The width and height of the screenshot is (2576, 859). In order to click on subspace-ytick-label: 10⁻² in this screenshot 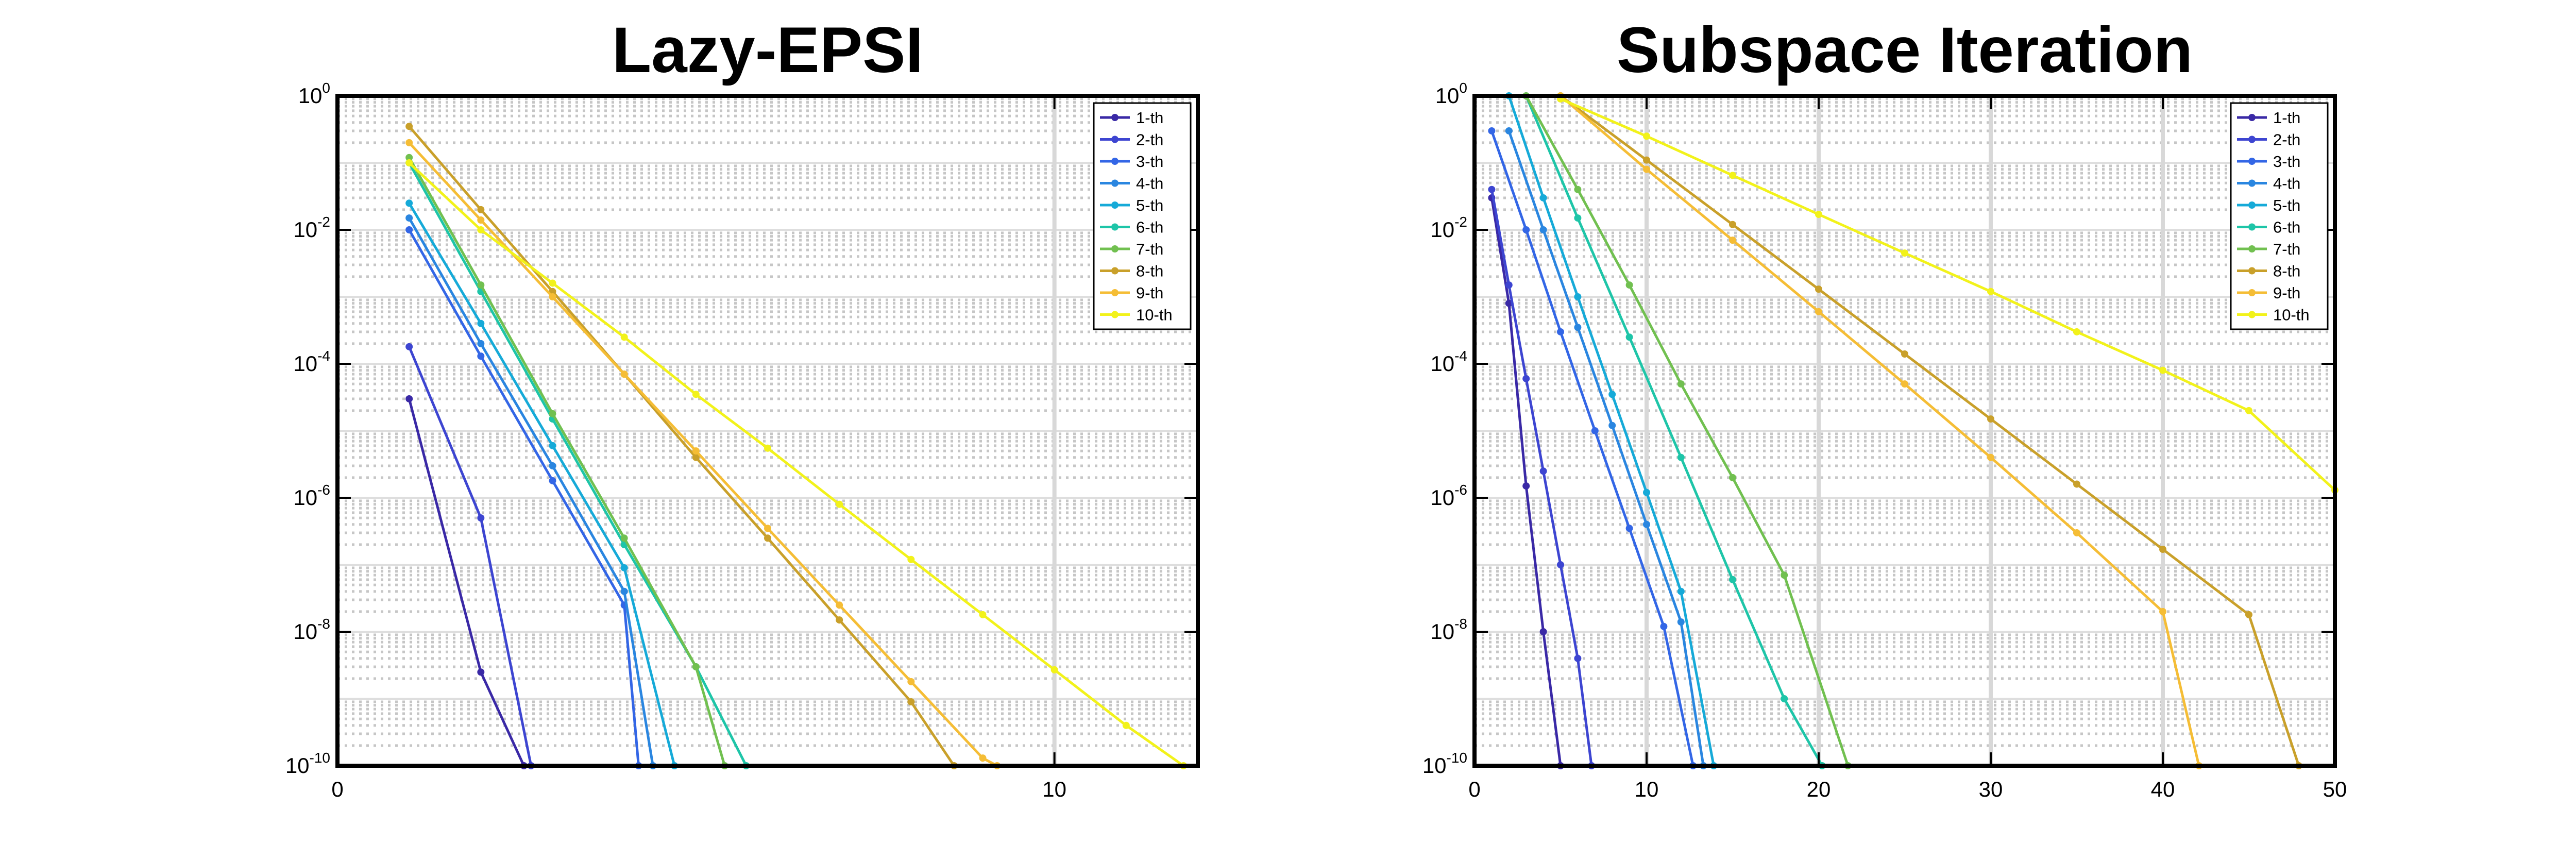, I will do `click(1448, 228)`.